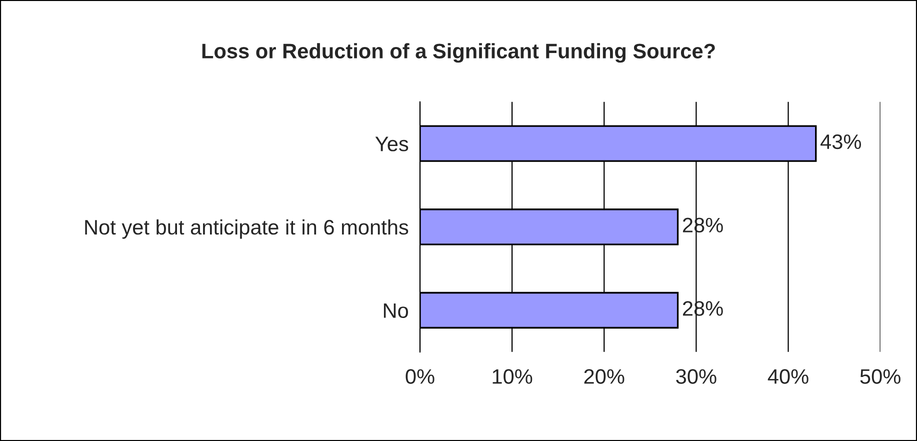  Describe the element at coordinates (512, 376) in the screenshot. I see `x-tick-label: 10%` at that location.